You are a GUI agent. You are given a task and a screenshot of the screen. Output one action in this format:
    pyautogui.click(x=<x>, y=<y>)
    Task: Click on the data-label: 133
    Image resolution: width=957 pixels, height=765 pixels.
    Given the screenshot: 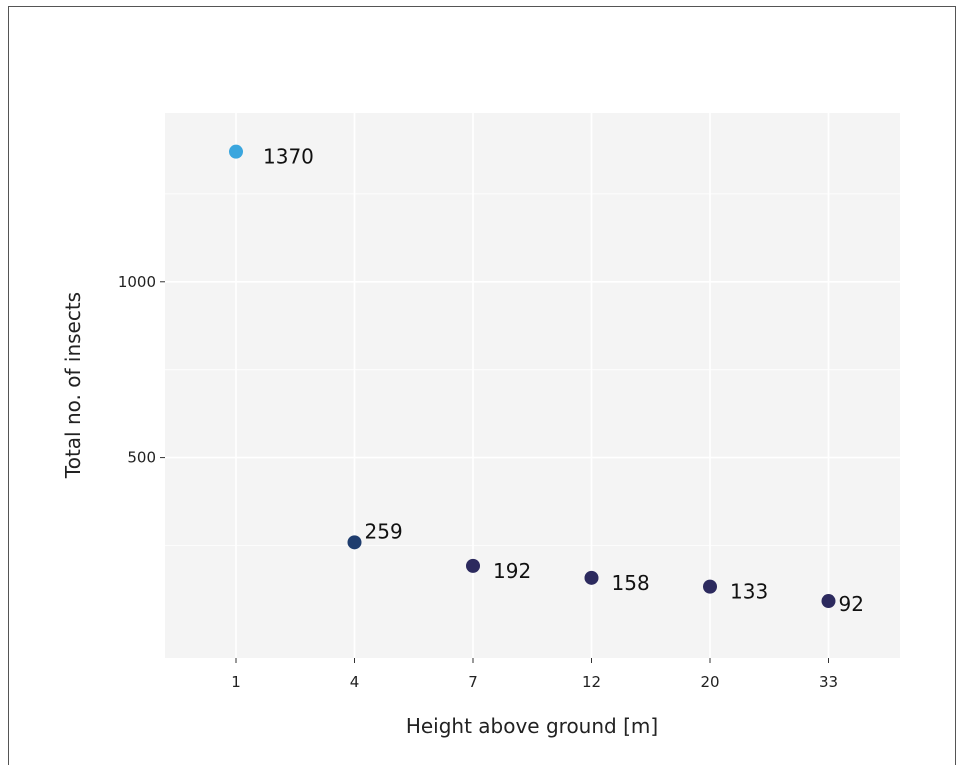 What is the action you would take?
    pyautogui.click(x=749, y=592)
    